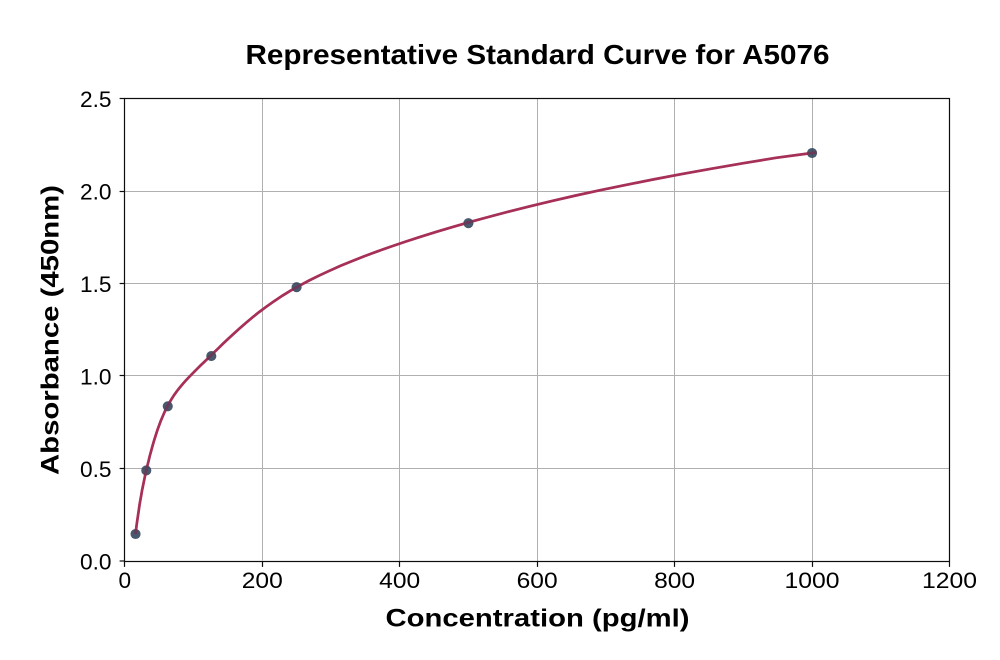  I want to click on svg-text: 400, so click(399, 580).